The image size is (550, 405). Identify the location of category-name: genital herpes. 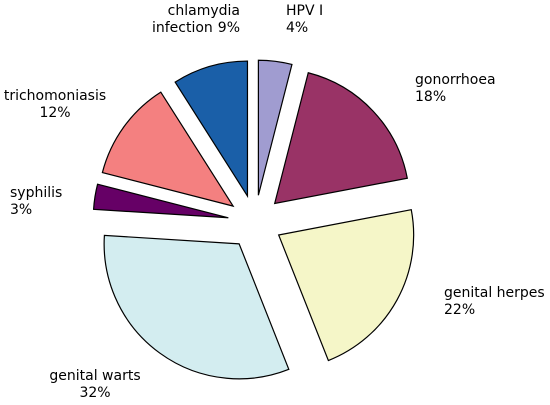
(494, 293).